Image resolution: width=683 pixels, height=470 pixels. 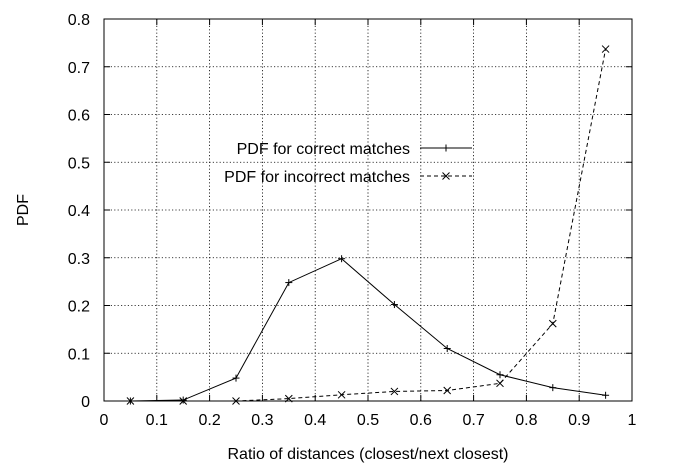 What do you see at coordinates (79, 307) in the screenshot?
I see `y-tick-label: 0.2` at bounding box center [79, 307].